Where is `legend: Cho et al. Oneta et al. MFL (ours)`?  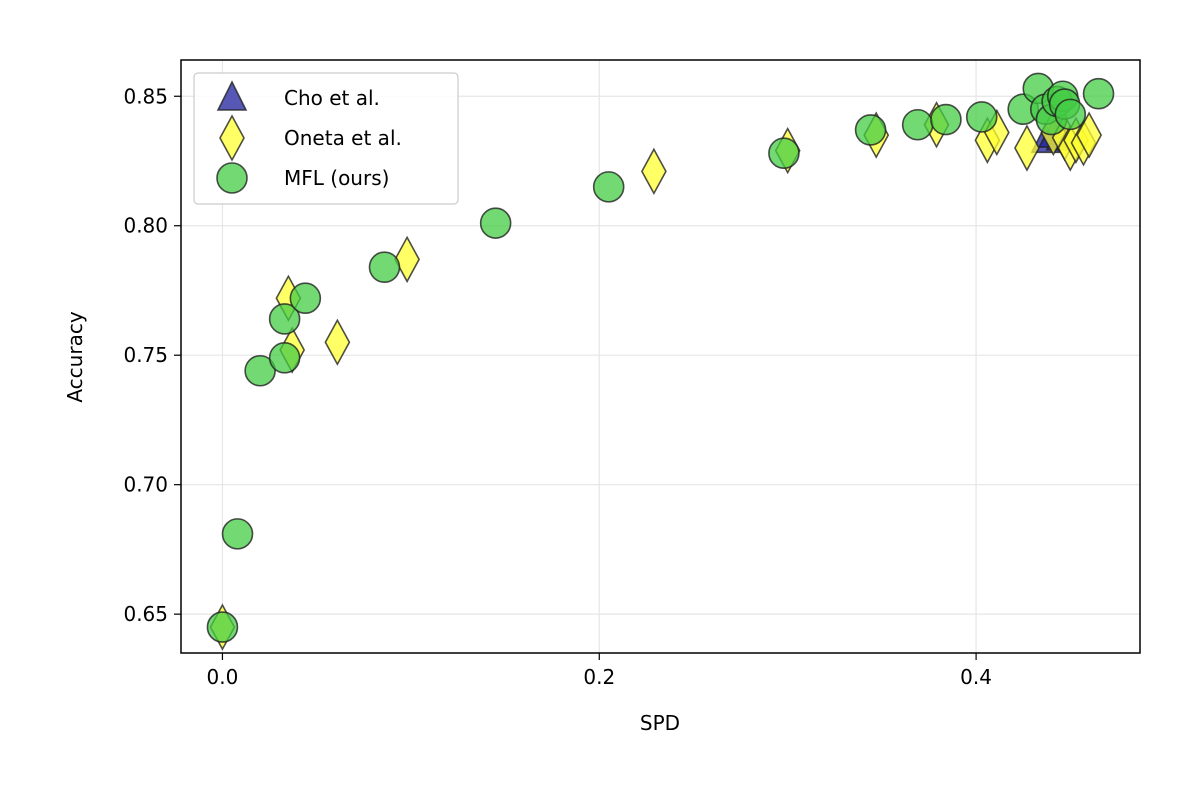
legend: Cho et al. Oneta et al. MFL (ours) is located at coordinates (326, 138).